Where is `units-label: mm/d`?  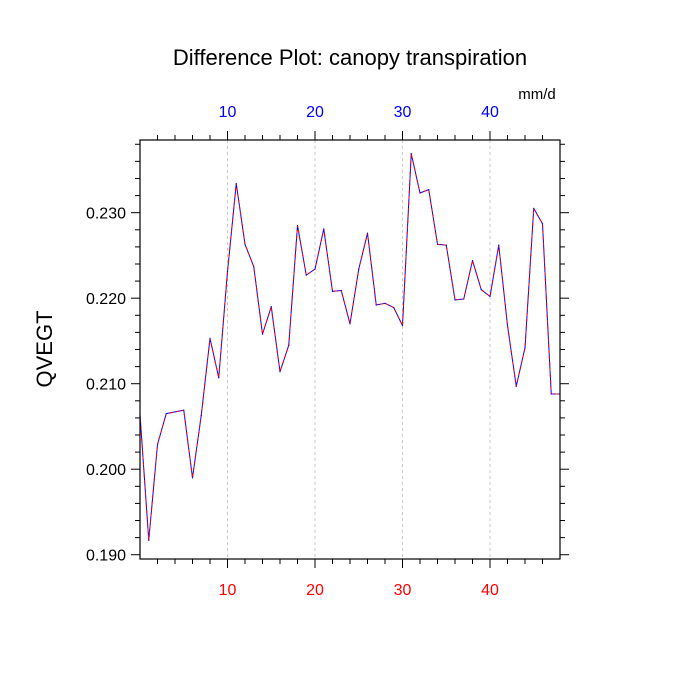
units-label: mm/d is located at coordinates (537, 94).